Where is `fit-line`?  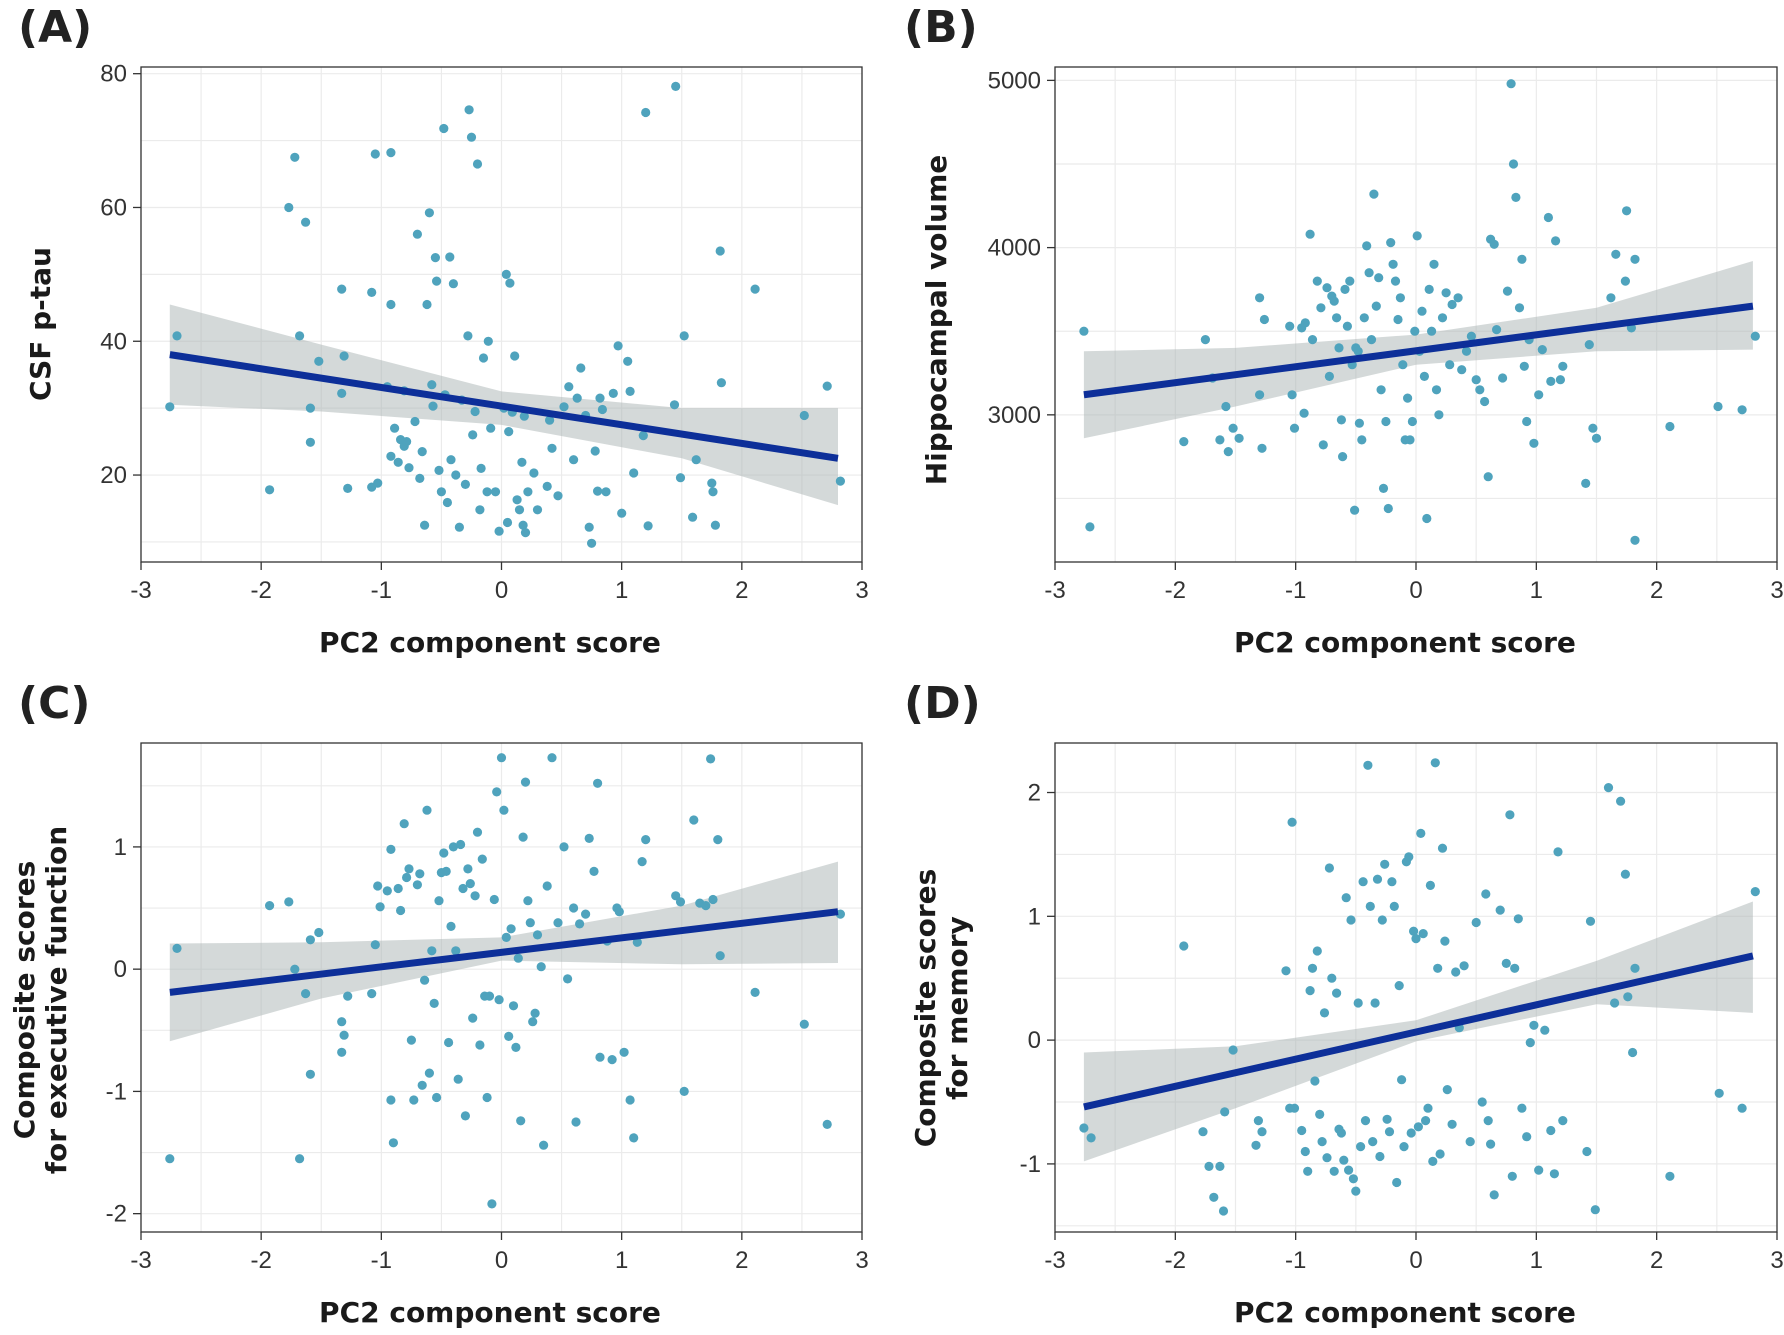
fit-line is located at coordinates (1418, 1031).